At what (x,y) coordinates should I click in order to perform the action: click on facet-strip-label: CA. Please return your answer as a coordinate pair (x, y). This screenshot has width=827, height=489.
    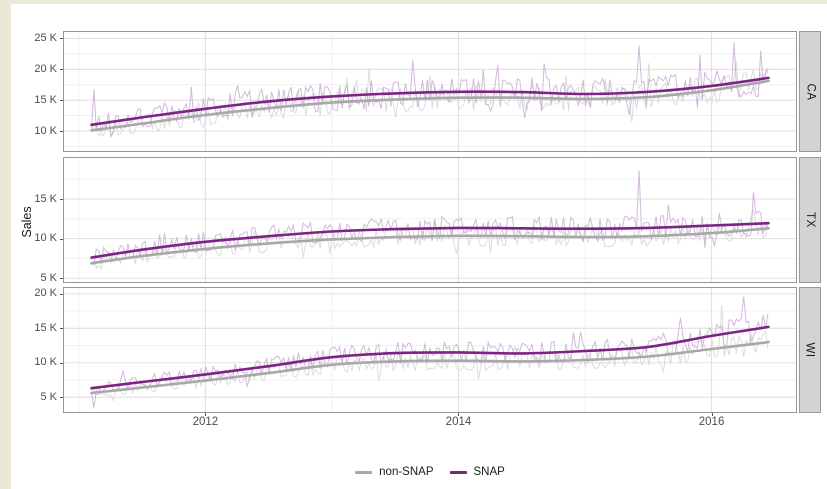
    Looking at the image, I should click on (809, 91).